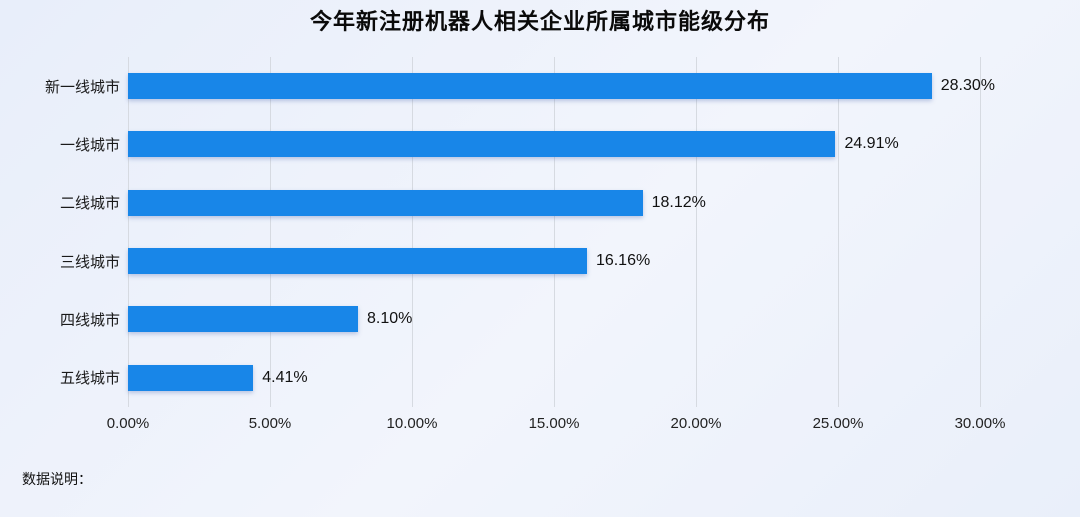 The height and width of the screenshot is (517, 1080). What do you see at coordinates (57, 479) in the screenshot?
I see `notes-heading: 数据说明：` at bounding box center [57, 479].